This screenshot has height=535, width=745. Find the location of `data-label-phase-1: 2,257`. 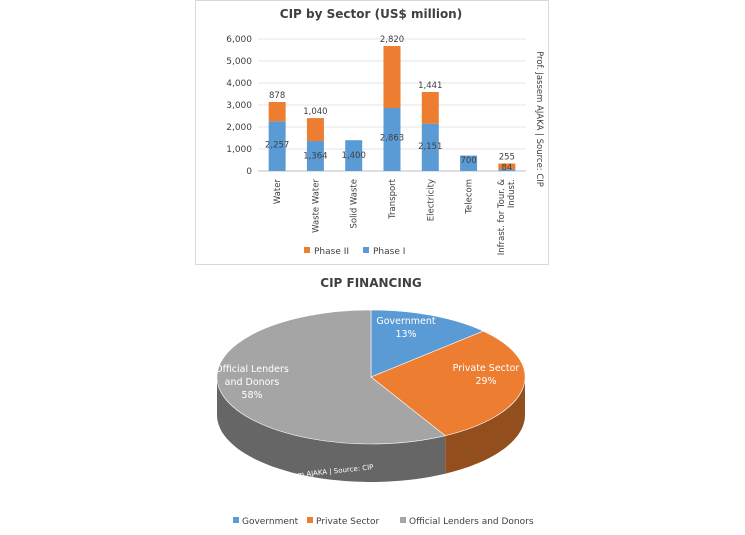

data-label-phase-1: 2,257 is located at coordinates (277, 146).